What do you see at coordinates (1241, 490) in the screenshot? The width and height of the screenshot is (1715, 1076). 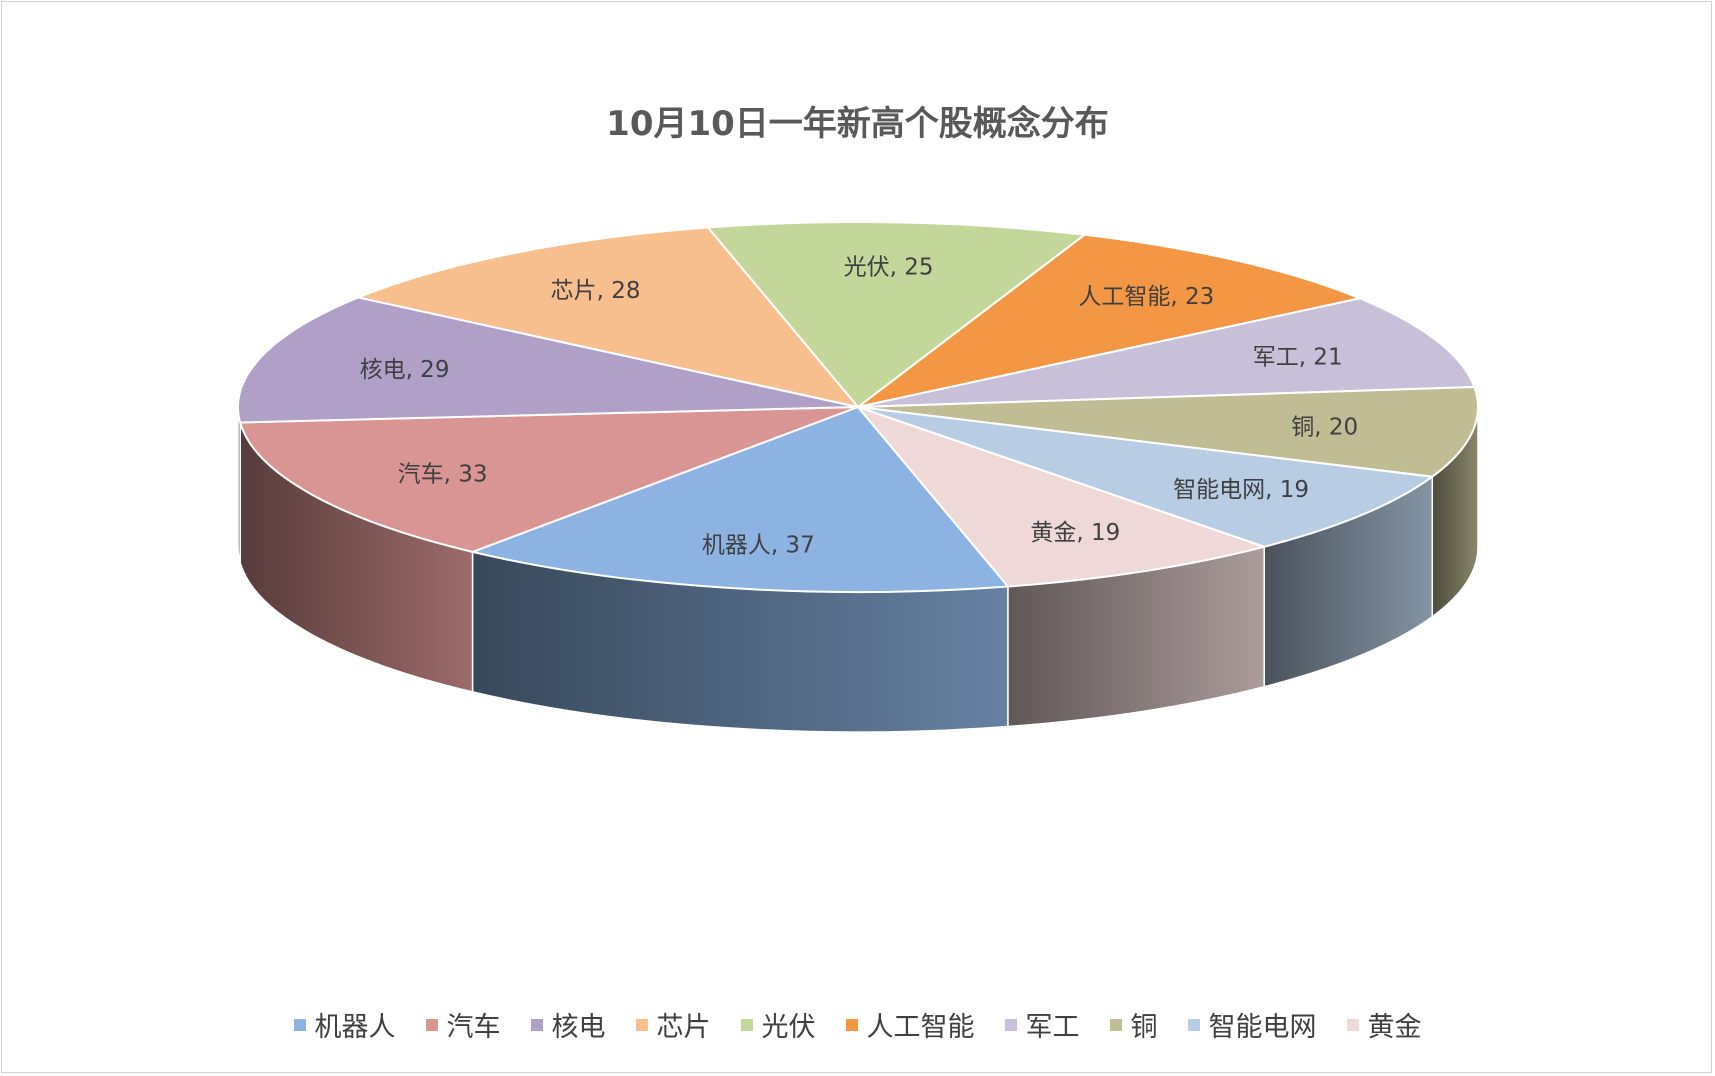 I see `data-label-8: 智能电网, 19` at bounding box center [1241, 490].